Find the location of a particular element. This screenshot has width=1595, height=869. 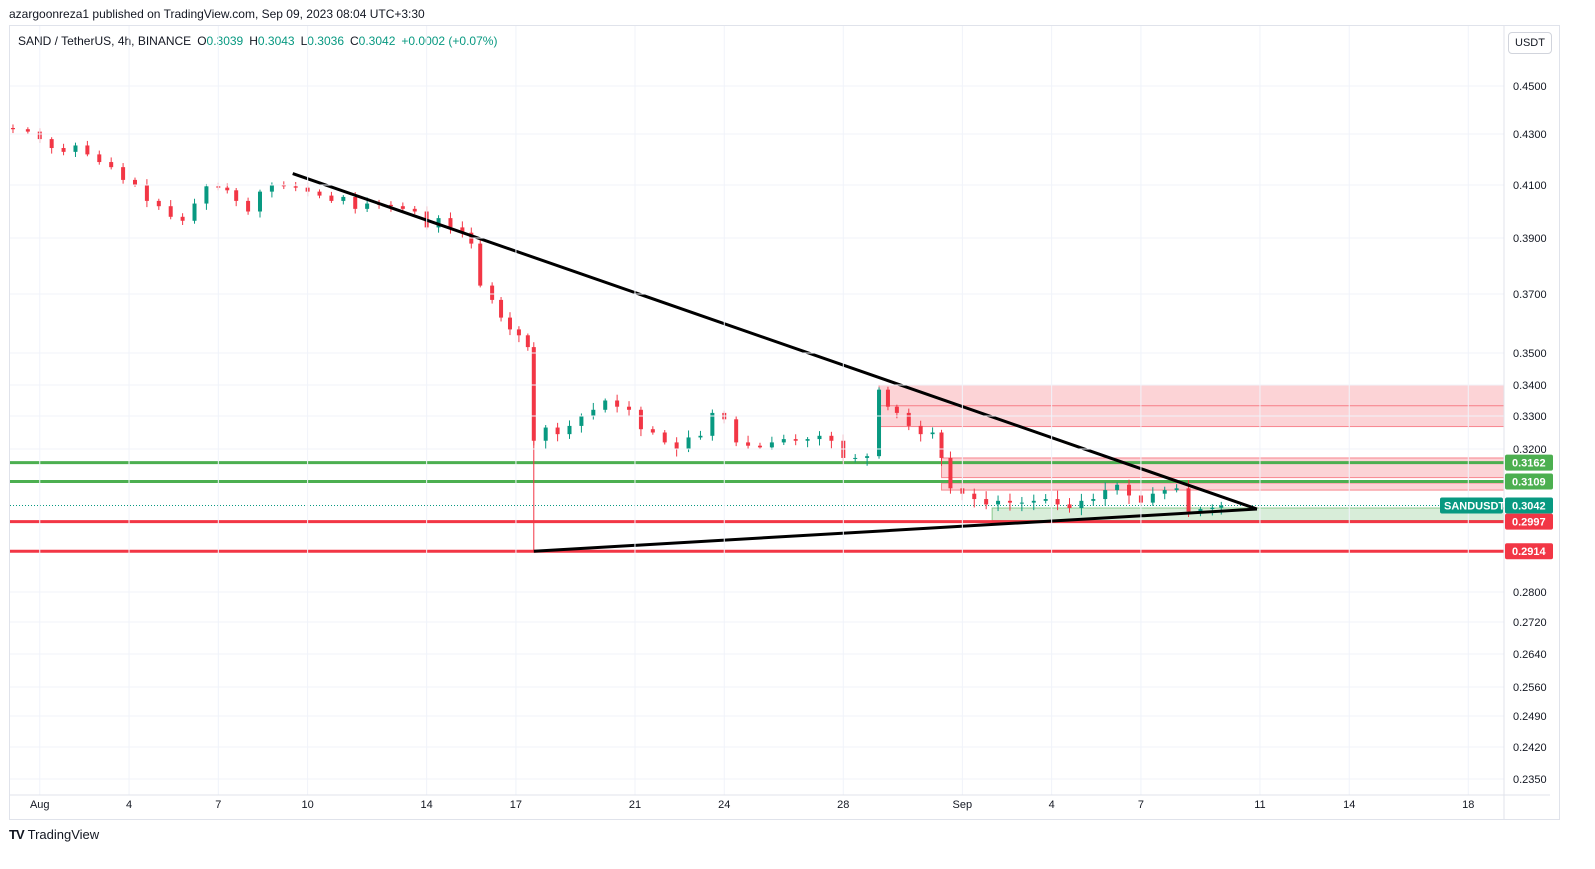

level-tag: 0.3109 is located at coordinates (1529, 483).